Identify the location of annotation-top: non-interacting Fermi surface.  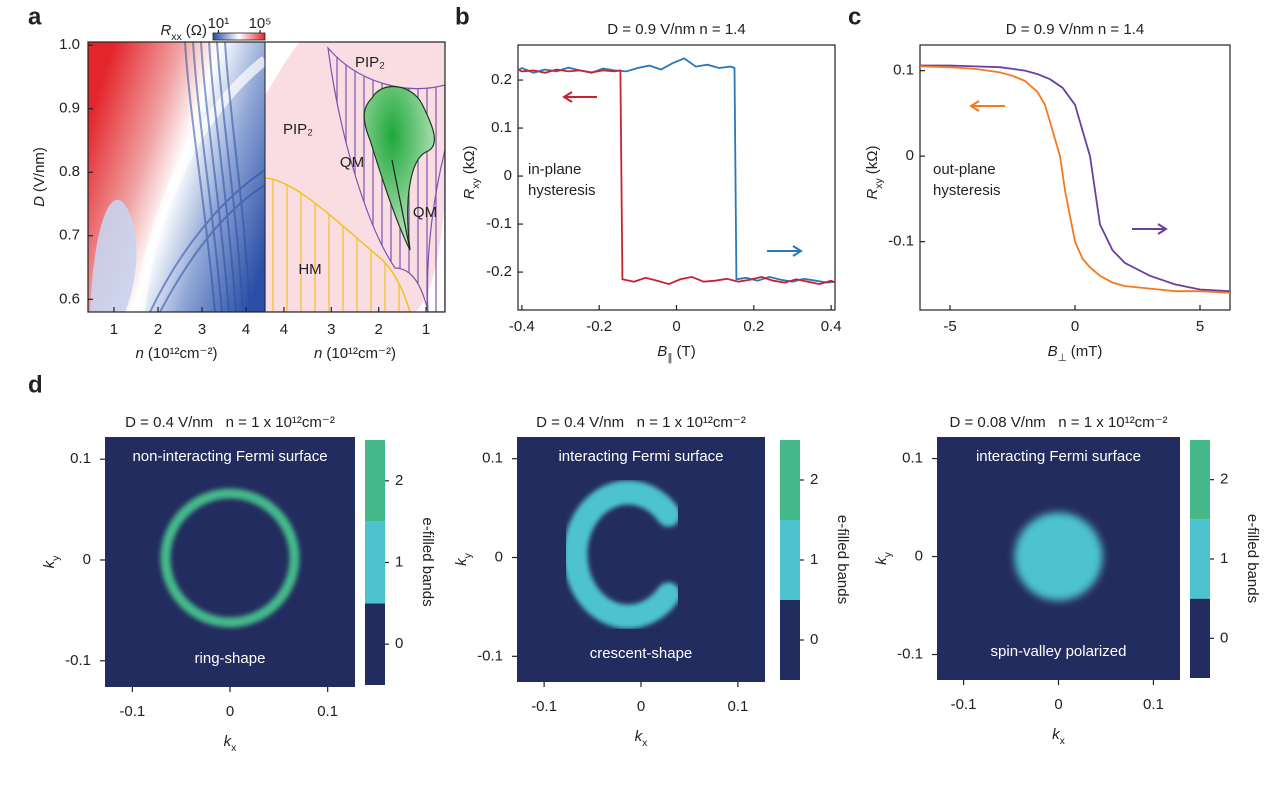
(229, 456).